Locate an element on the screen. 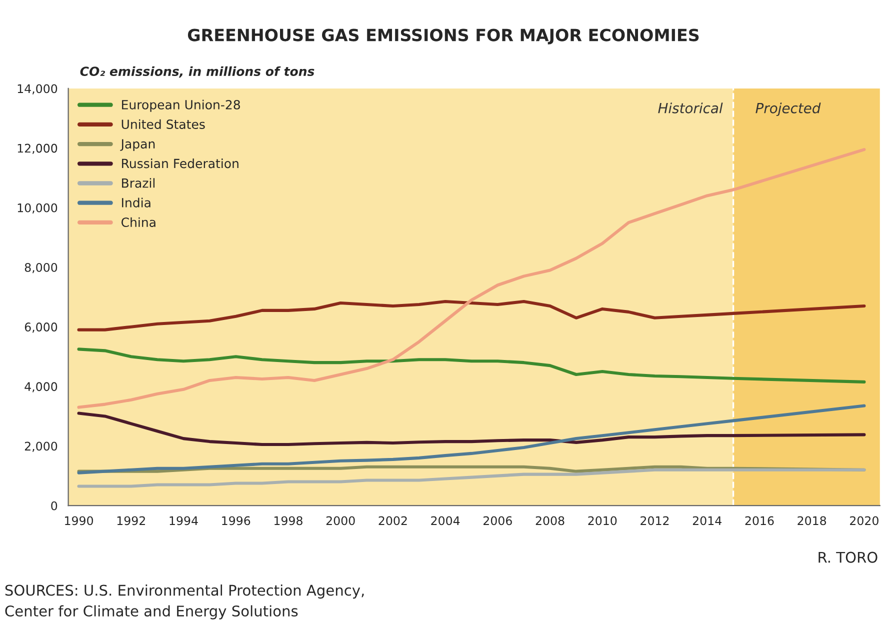 The height and width of the screenshot is (632, 887). legend-label: United States is located at coordinates (163, 124).